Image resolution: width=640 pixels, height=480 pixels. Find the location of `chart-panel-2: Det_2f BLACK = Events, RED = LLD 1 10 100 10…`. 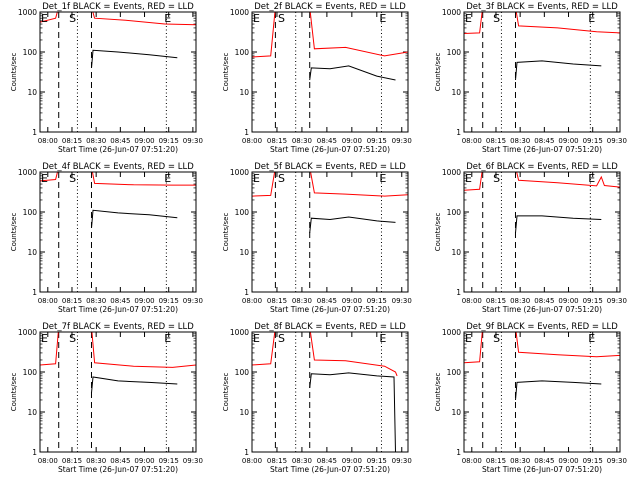

chart-panel-2: Det_2f BLACK = Events, RED = LLD 1 10 100 10… is located at coordinates (317, 78).